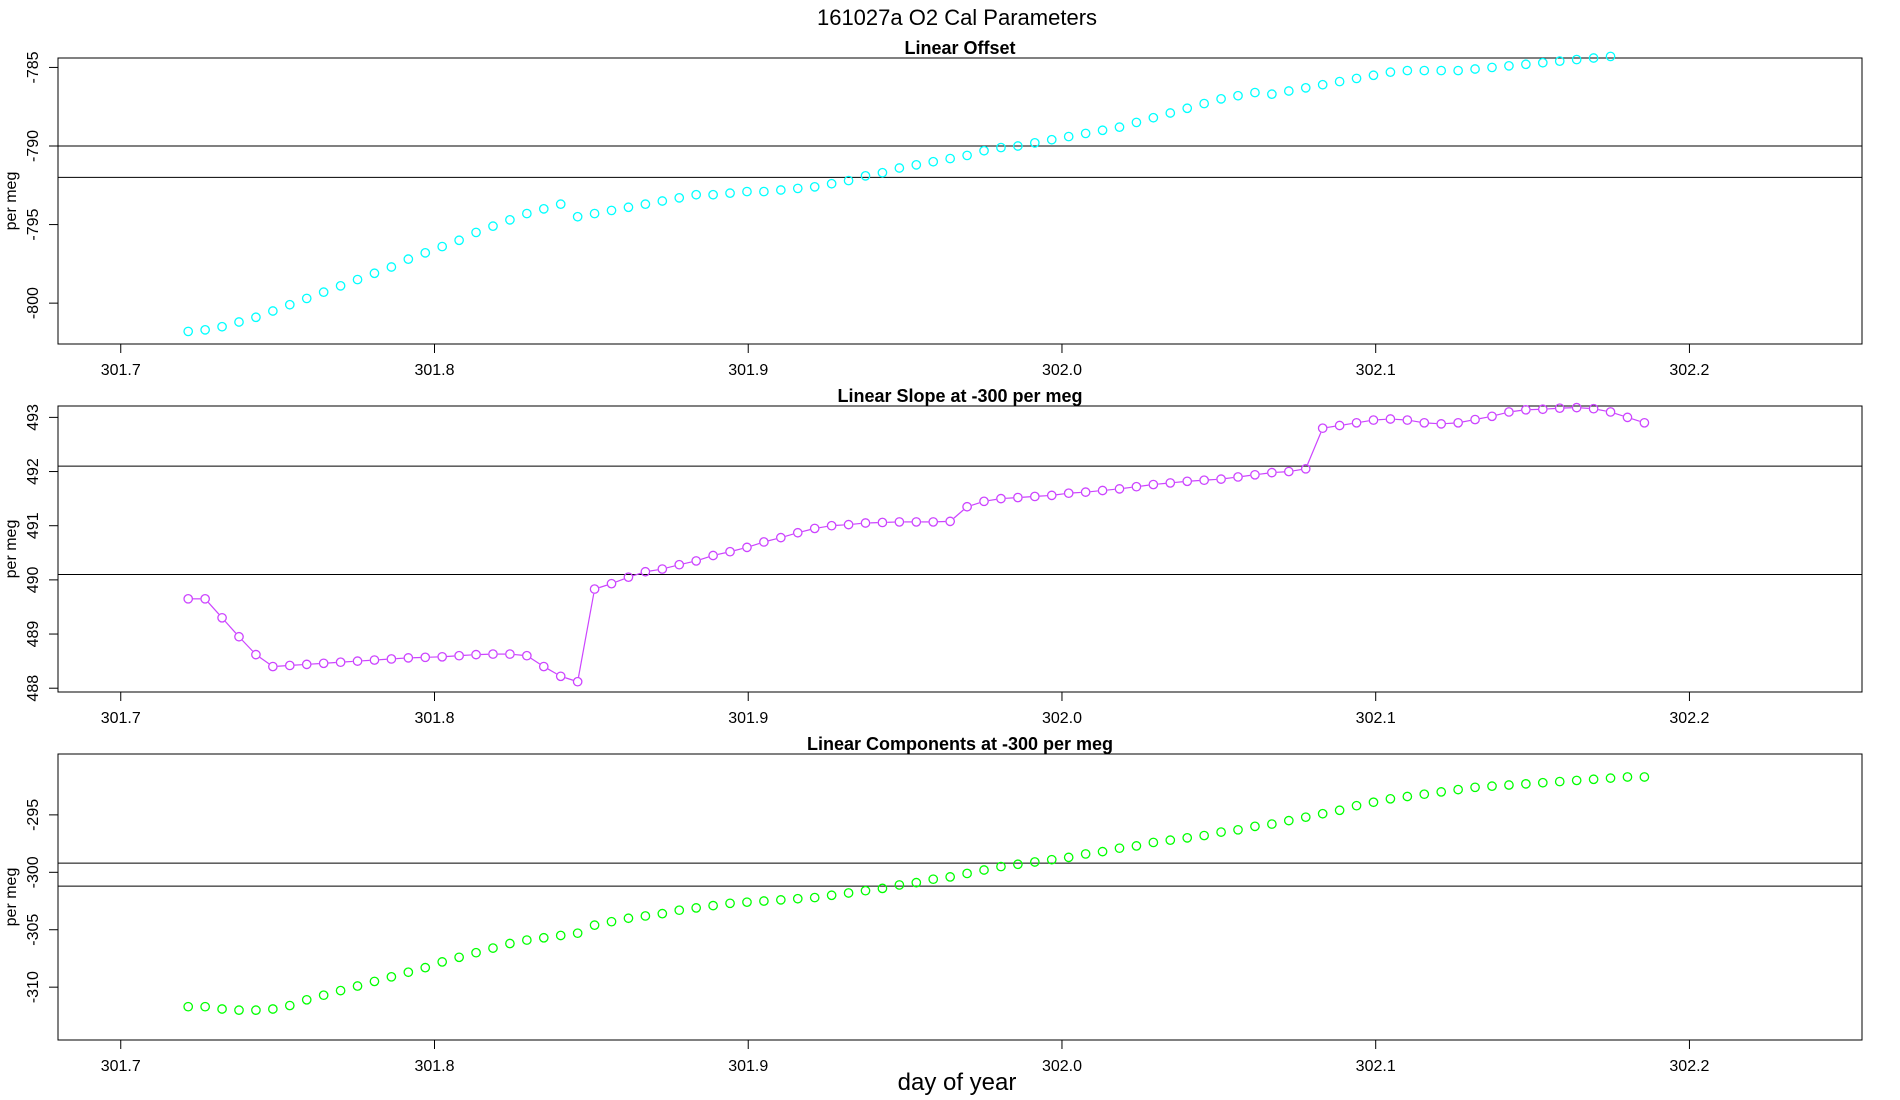 The image size is (1900, 1100). What do you see at coordinates (33, 987) in the screenshot?
I see `y-tick-label: -310` at bounding box center [33, 987].